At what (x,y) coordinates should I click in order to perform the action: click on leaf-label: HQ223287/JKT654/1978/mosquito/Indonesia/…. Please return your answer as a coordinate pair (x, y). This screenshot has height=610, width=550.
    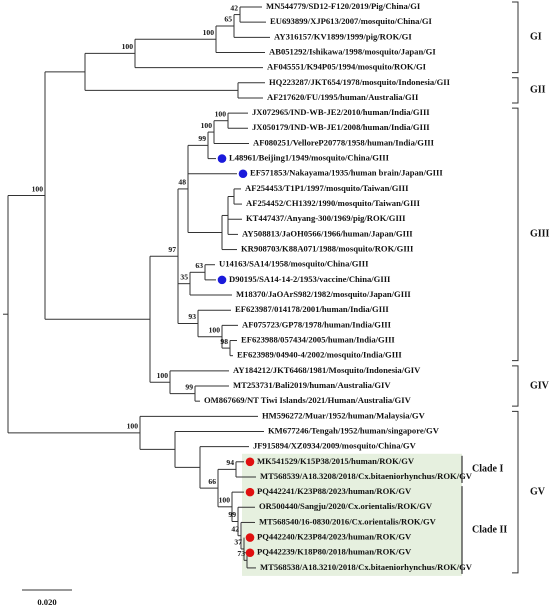
    Looking at the image, I should click on (360, 82).